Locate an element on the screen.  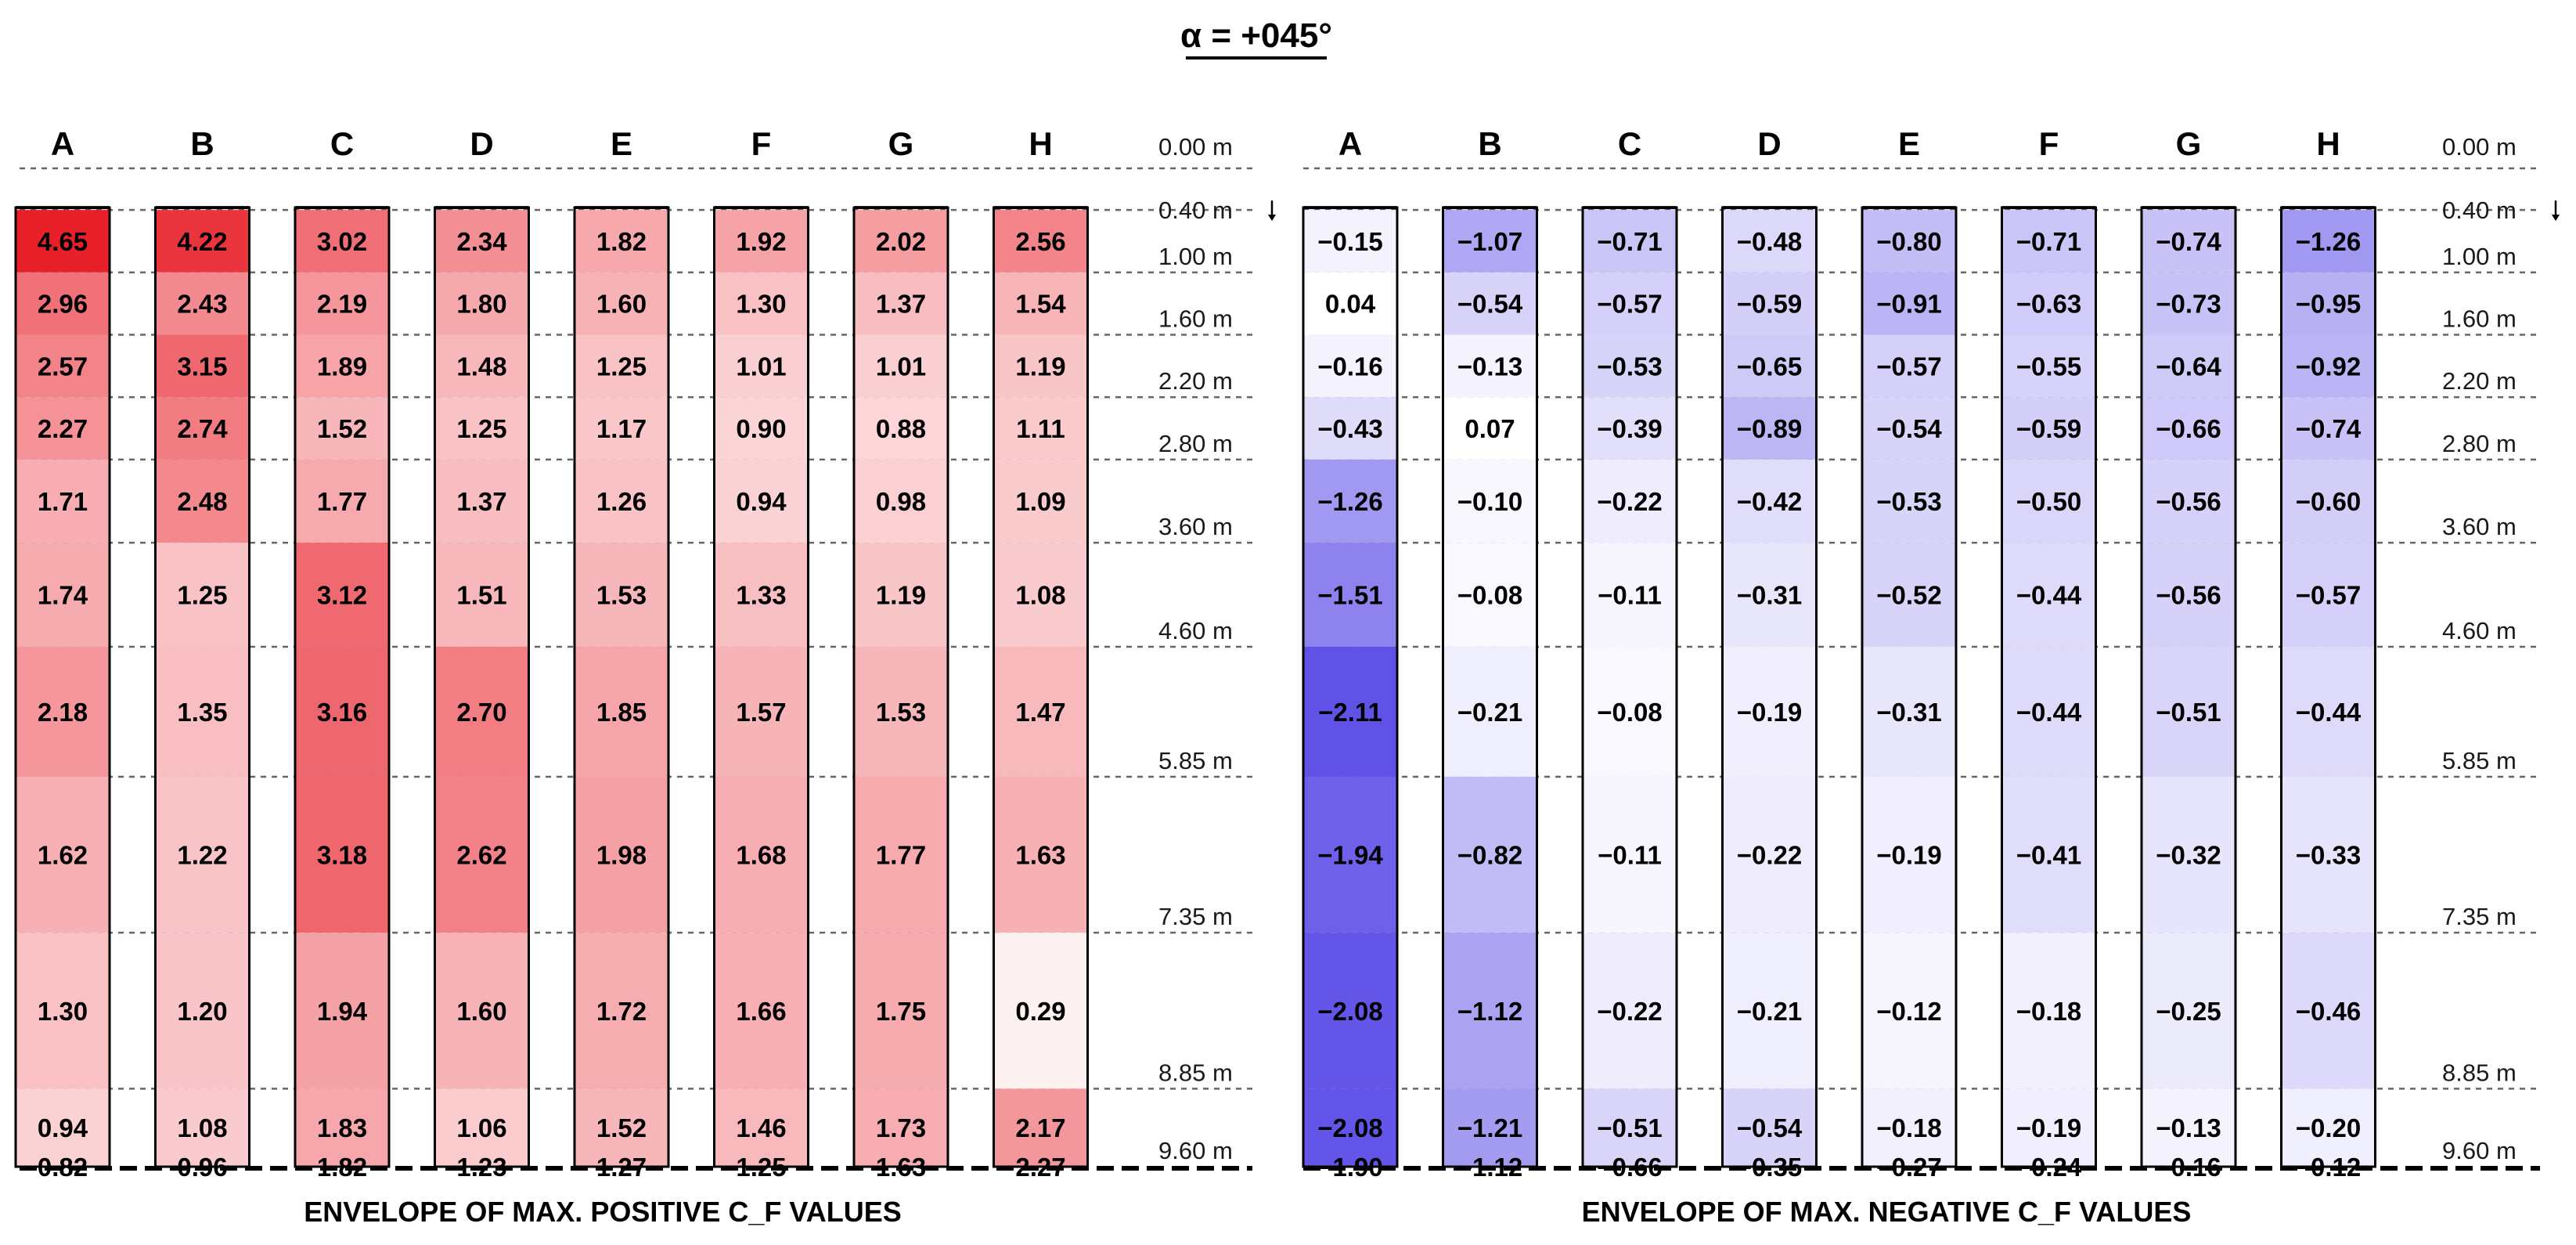
cell-value-label: −0.52 is located at coordinates (1909, 595).